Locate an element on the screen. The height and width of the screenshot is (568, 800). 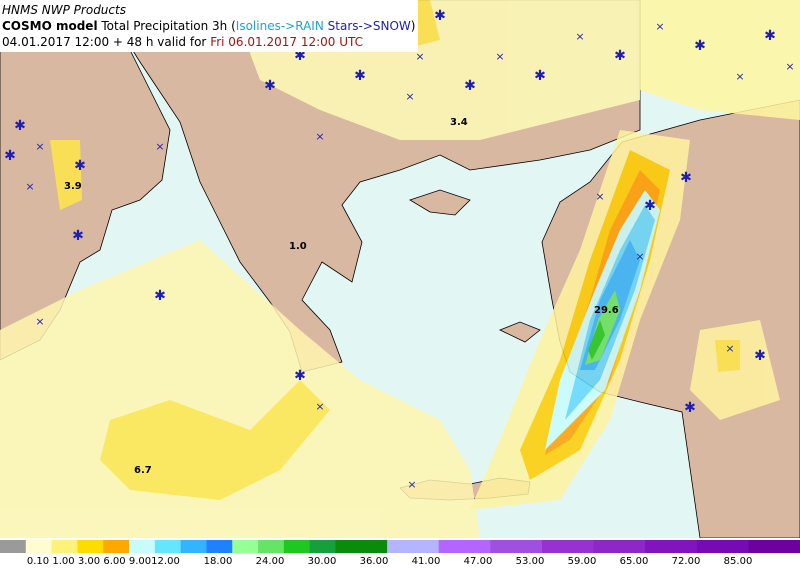
map-label: 6.7 is located at coordinates (143, 470).